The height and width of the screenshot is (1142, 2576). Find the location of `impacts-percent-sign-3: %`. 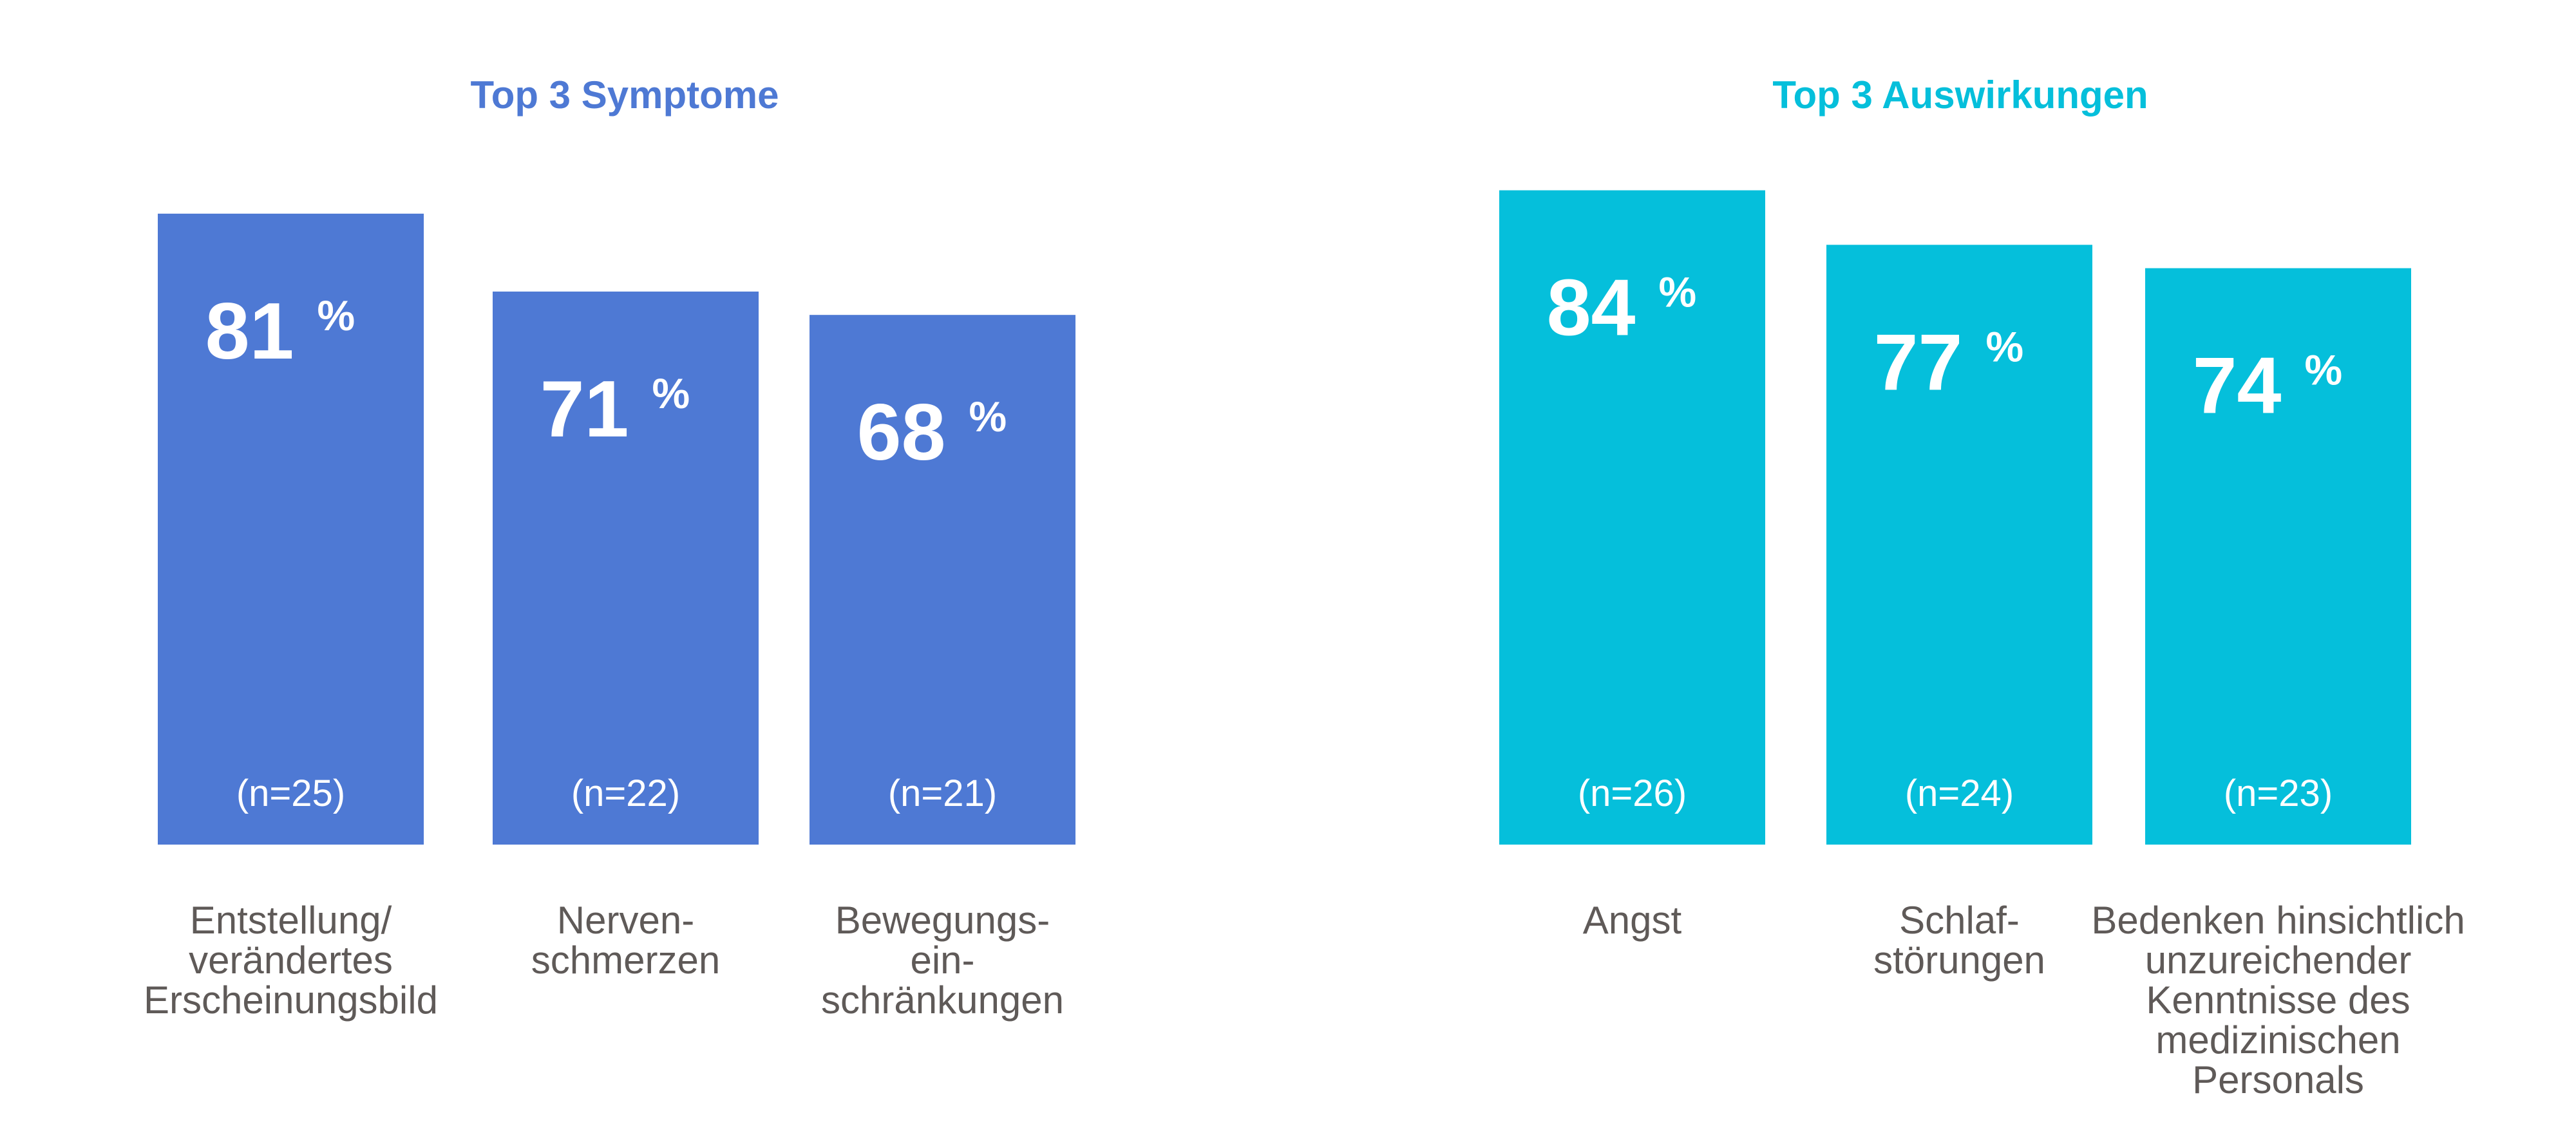

impacts-percent-sign-3: % is located at coordinates (2324, 370).